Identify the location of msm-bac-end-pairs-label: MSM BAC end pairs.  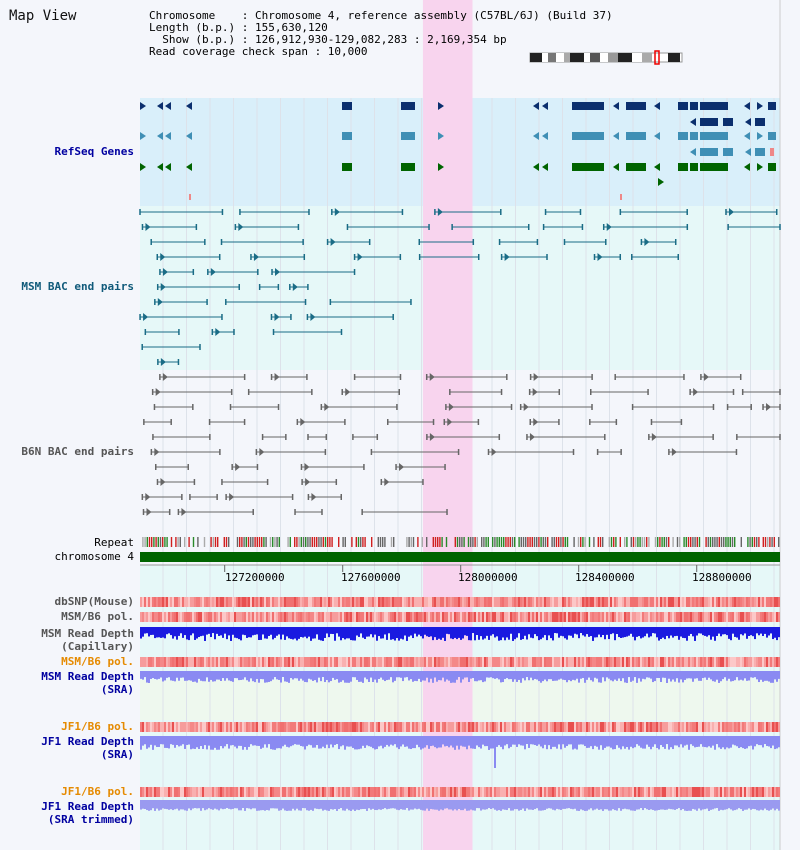
(77, 286).